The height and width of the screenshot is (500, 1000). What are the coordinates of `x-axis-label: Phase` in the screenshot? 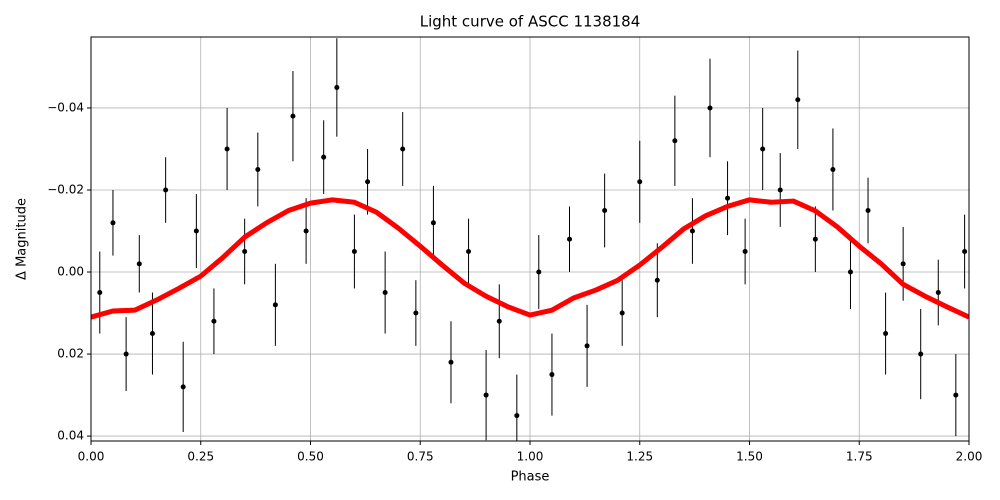 It's located at (530, 477).